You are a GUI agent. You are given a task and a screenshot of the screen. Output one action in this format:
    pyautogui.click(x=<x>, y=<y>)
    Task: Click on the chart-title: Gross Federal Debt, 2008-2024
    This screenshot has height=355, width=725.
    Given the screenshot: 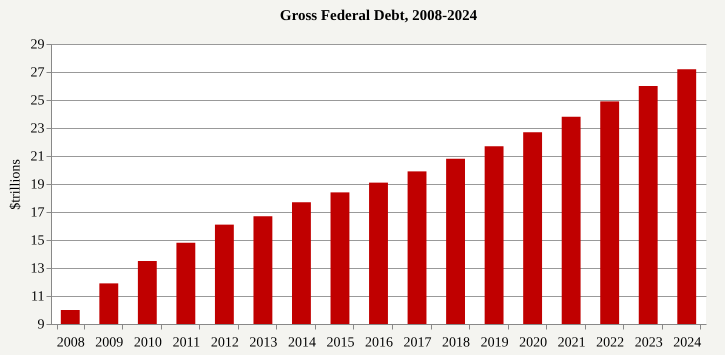 What is the action you would take?
    pyautogui.click(x=379, y=16)
    